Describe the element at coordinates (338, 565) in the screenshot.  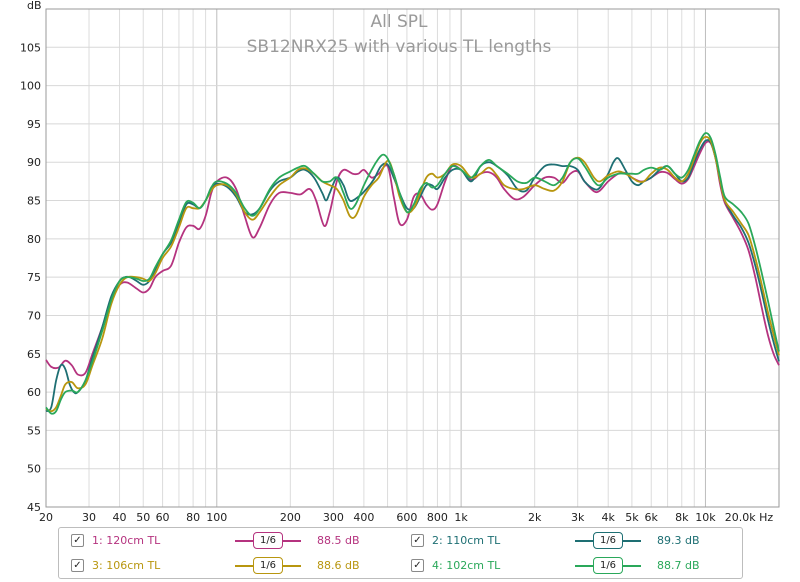
I see `series-3-level: 88.6 dB` at that location.